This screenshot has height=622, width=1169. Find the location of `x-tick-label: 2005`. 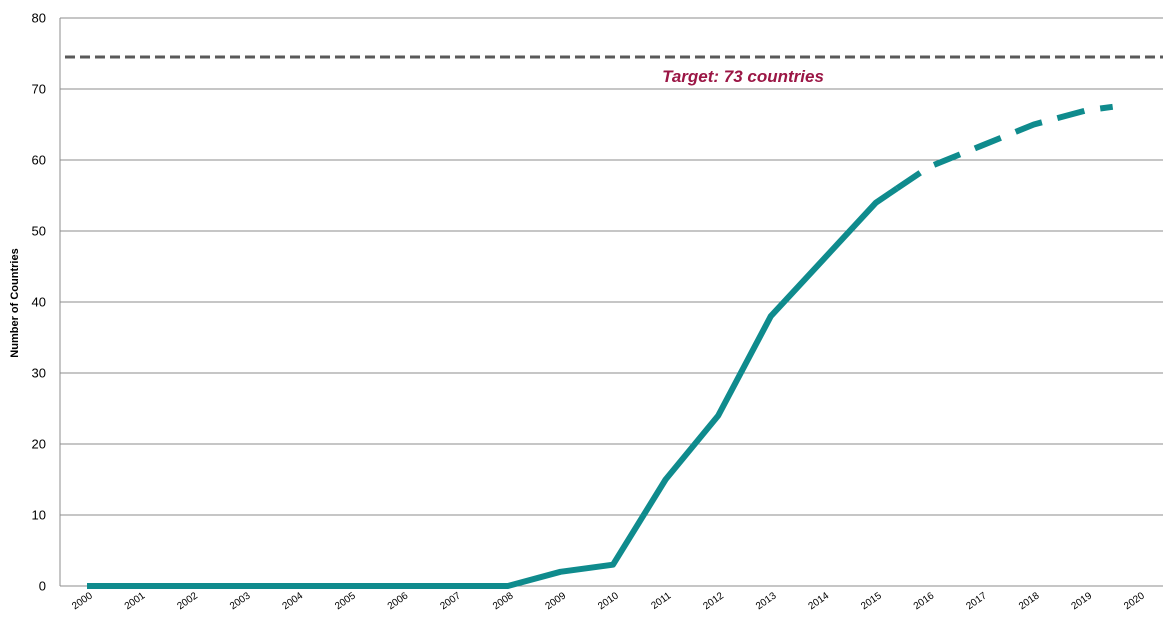

x-tick-label: 2005 is located at coordinates (345, 601).